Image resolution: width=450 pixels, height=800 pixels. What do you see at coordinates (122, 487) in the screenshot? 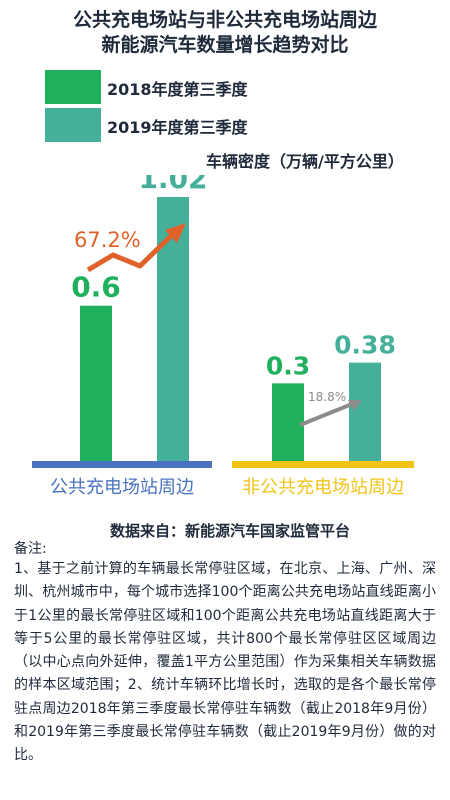
I see `category-label: 公共充电场站周边` at bounding box center [122, 487].